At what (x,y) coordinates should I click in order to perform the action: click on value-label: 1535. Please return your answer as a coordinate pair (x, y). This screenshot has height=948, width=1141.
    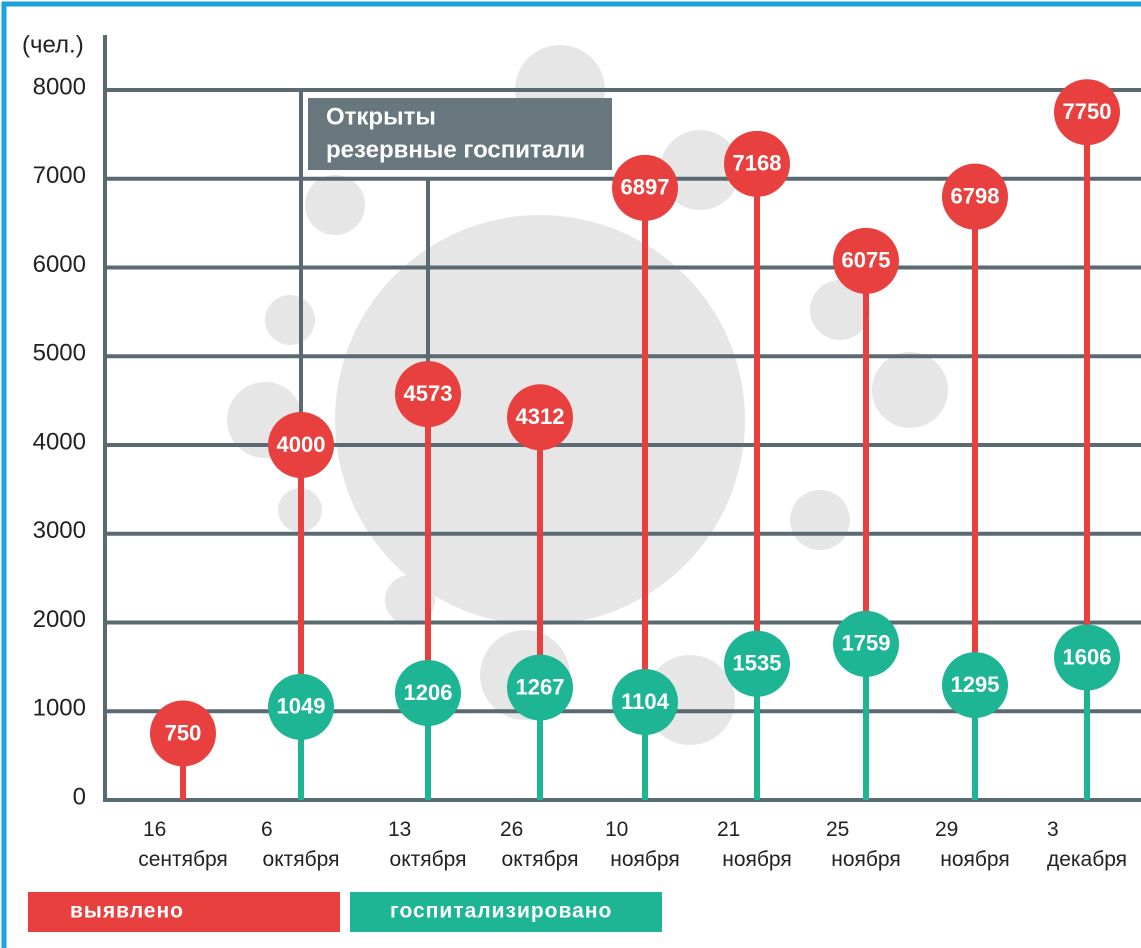
    Looking at the image, I should click on (757, 663).